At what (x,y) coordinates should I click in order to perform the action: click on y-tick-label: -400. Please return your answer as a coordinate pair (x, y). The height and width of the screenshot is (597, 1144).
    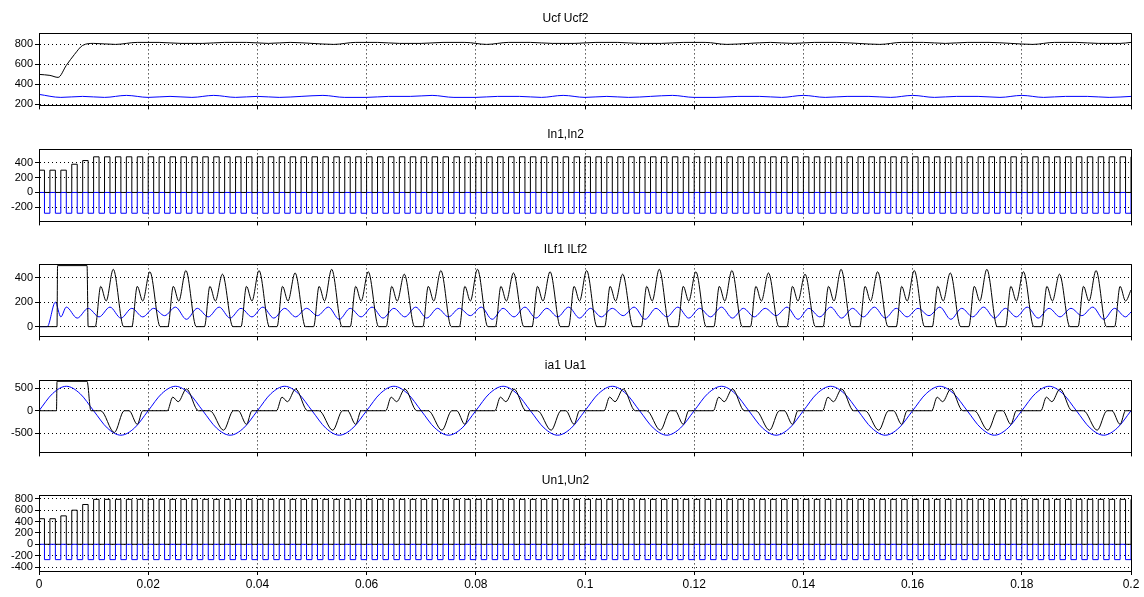
    Looking at the image, I should click on (21, 566).